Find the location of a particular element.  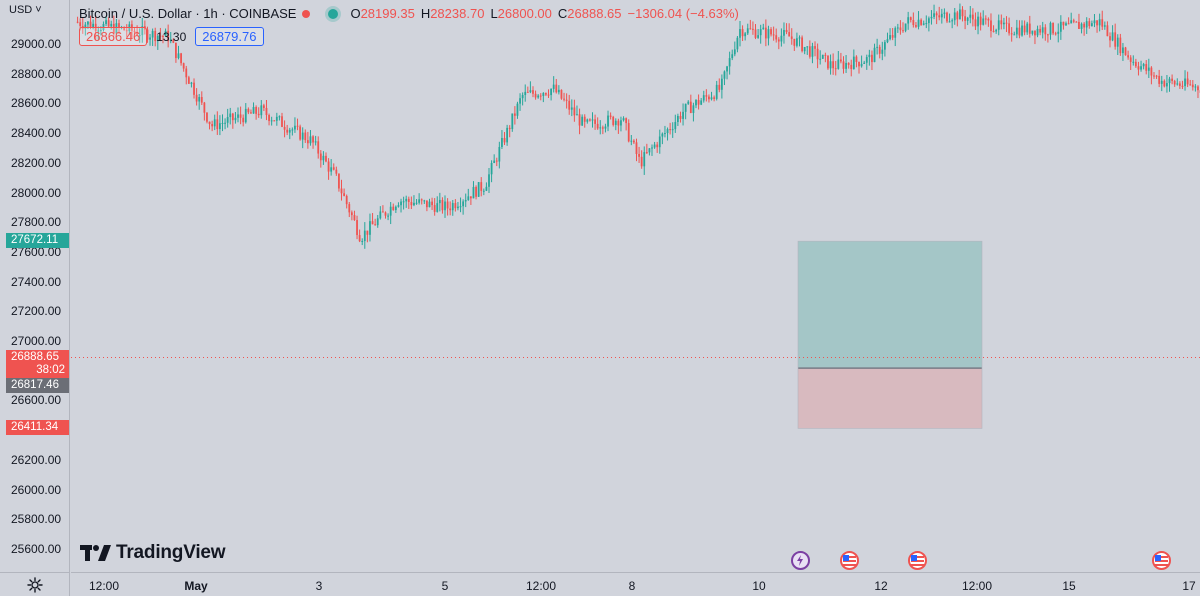

entry-price-badge: 26817.46 is located at coordinates (37, 385).